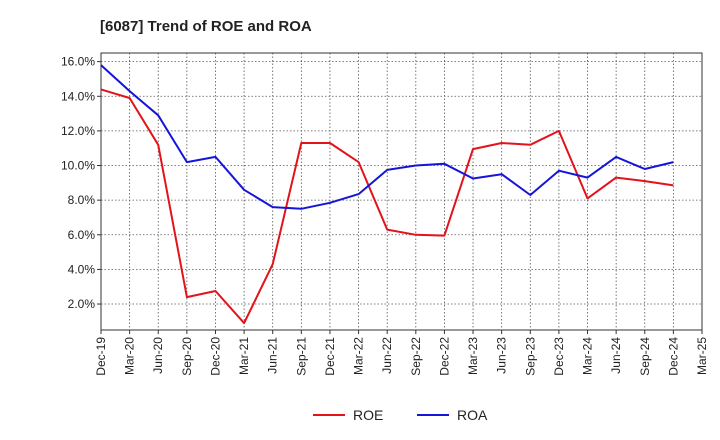 This screenshot has height=440, width=720. What do you see at coordinates (444, 356) in the screenshot?
I see `x-tick-label: Dec-22` at bounding box center [444, 356].